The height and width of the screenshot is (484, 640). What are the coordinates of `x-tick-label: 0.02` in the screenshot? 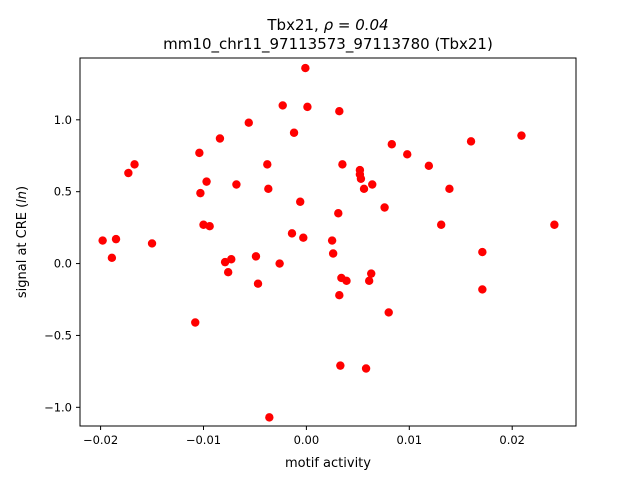 It's located at (512, 440).